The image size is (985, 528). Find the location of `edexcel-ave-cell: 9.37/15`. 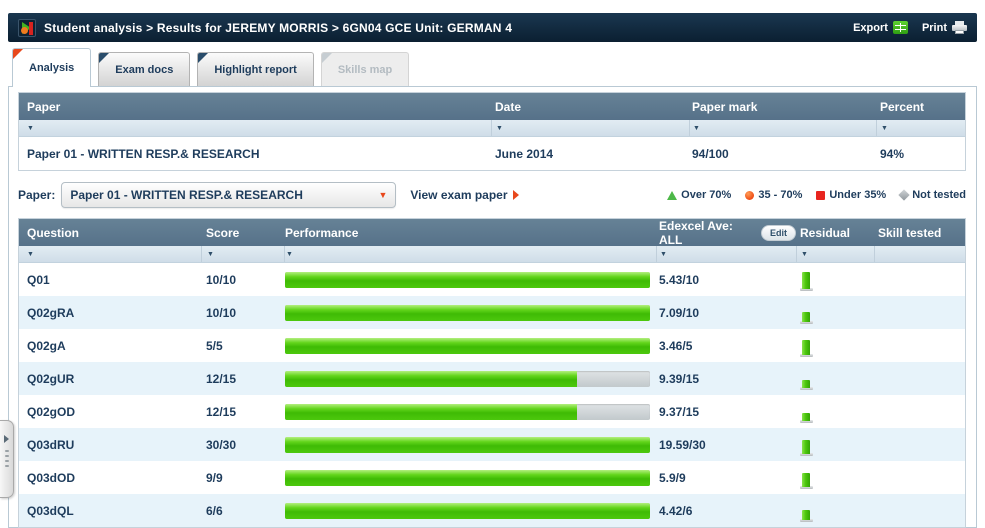

edexcel-ave-cell: 9.37/15 is located at coordinates (679, 411).